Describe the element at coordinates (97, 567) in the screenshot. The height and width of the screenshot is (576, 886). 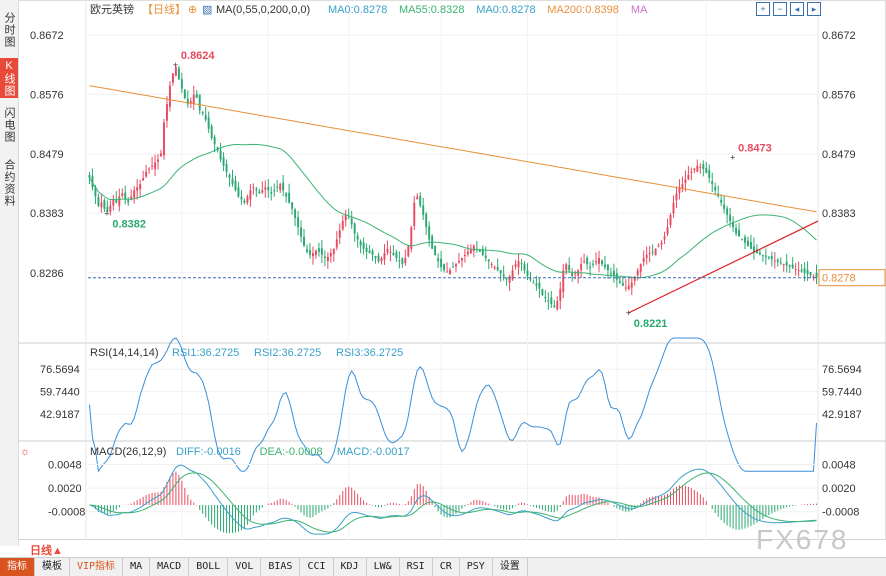
I see `indicator-tab-2: VIP指标` at that location.